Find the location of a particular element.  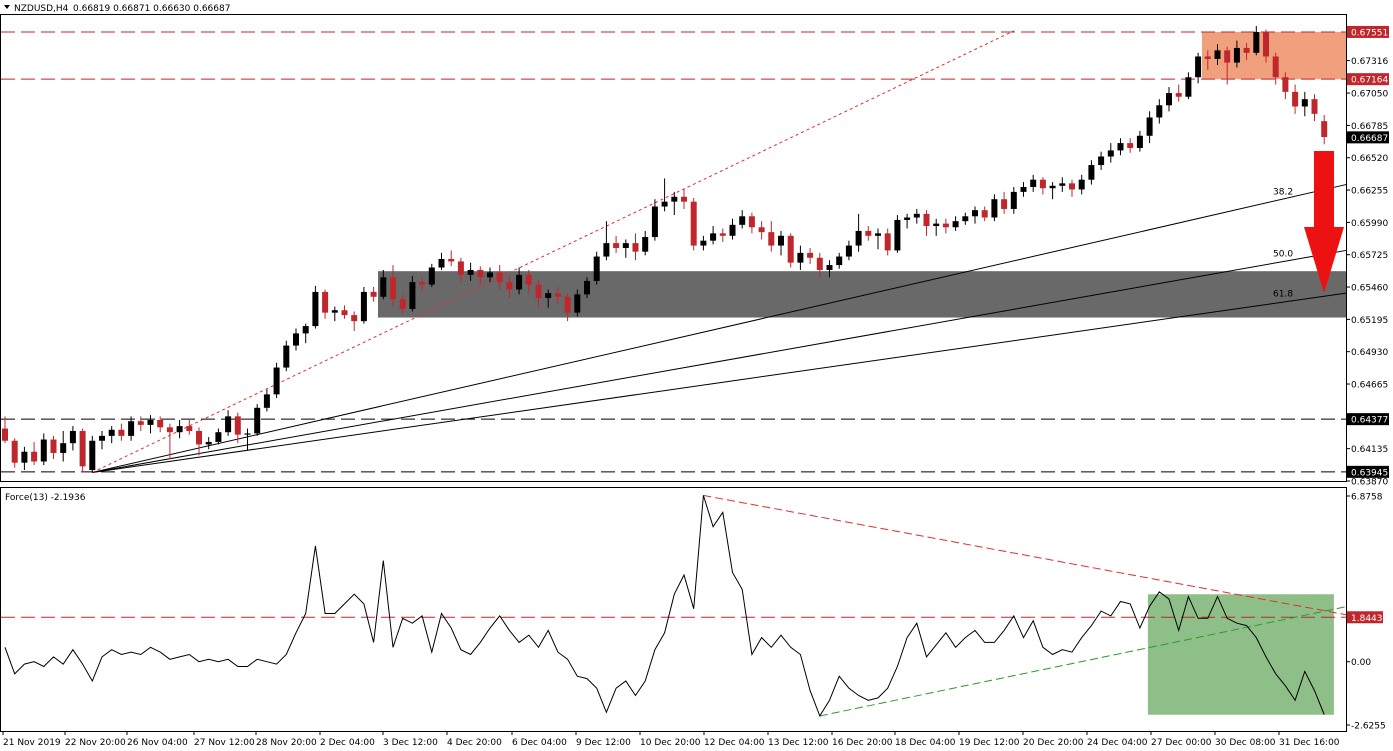

force-tick-label: -2.6255 is located at coordinates (1368, 727).